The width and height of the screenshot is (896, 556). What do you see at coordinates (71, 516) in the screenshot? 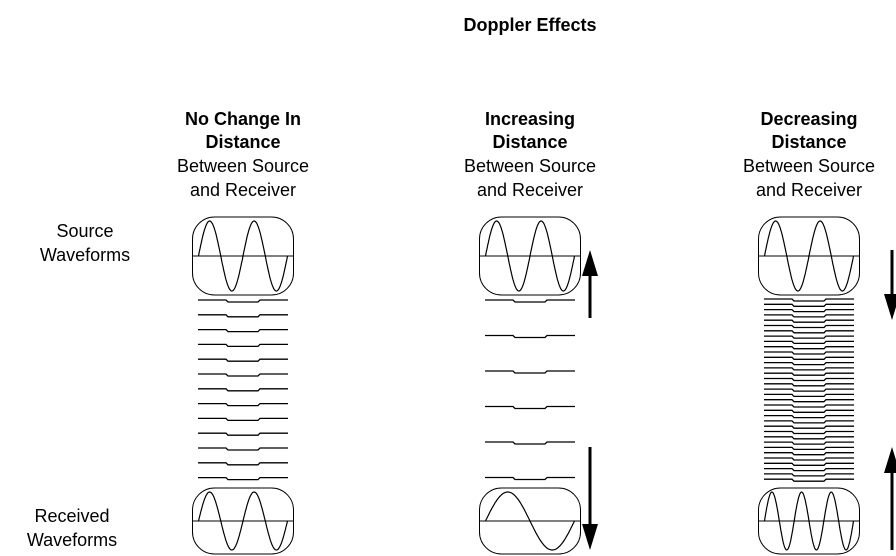
I see `row-label: Received` at bounding box center [71, 516].